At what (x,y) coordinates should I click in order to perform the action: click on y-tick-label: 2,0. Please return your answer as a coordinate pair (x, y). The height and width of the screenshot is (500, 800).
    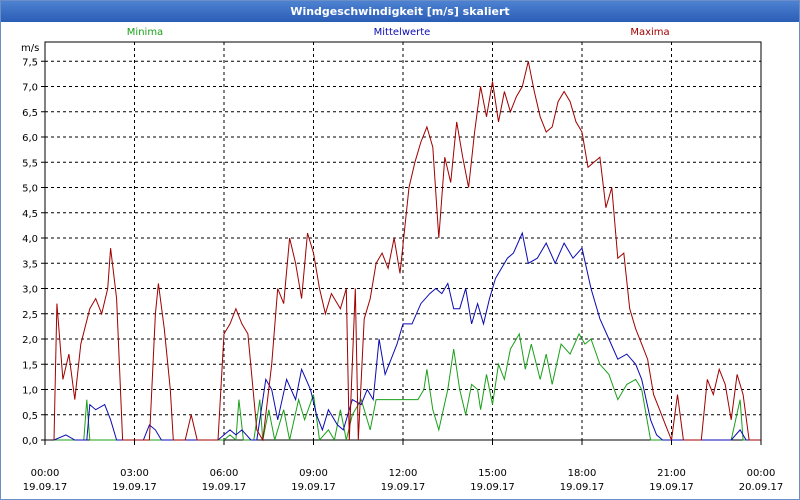
    Looking at the image, I should click on (30, 340).